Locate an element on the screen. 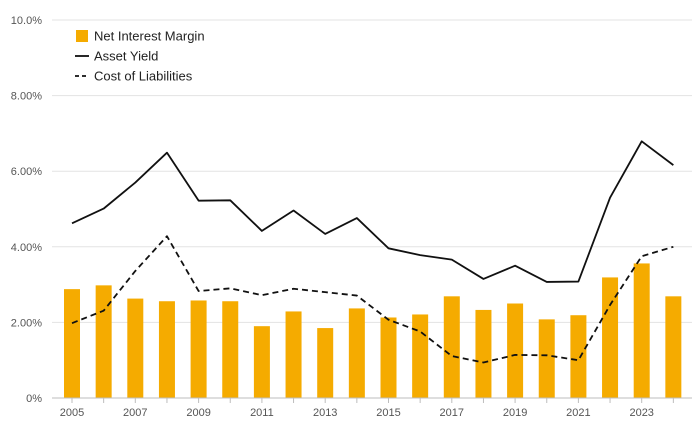  y-tick-label: 0% is located at coordinates (34, 399).